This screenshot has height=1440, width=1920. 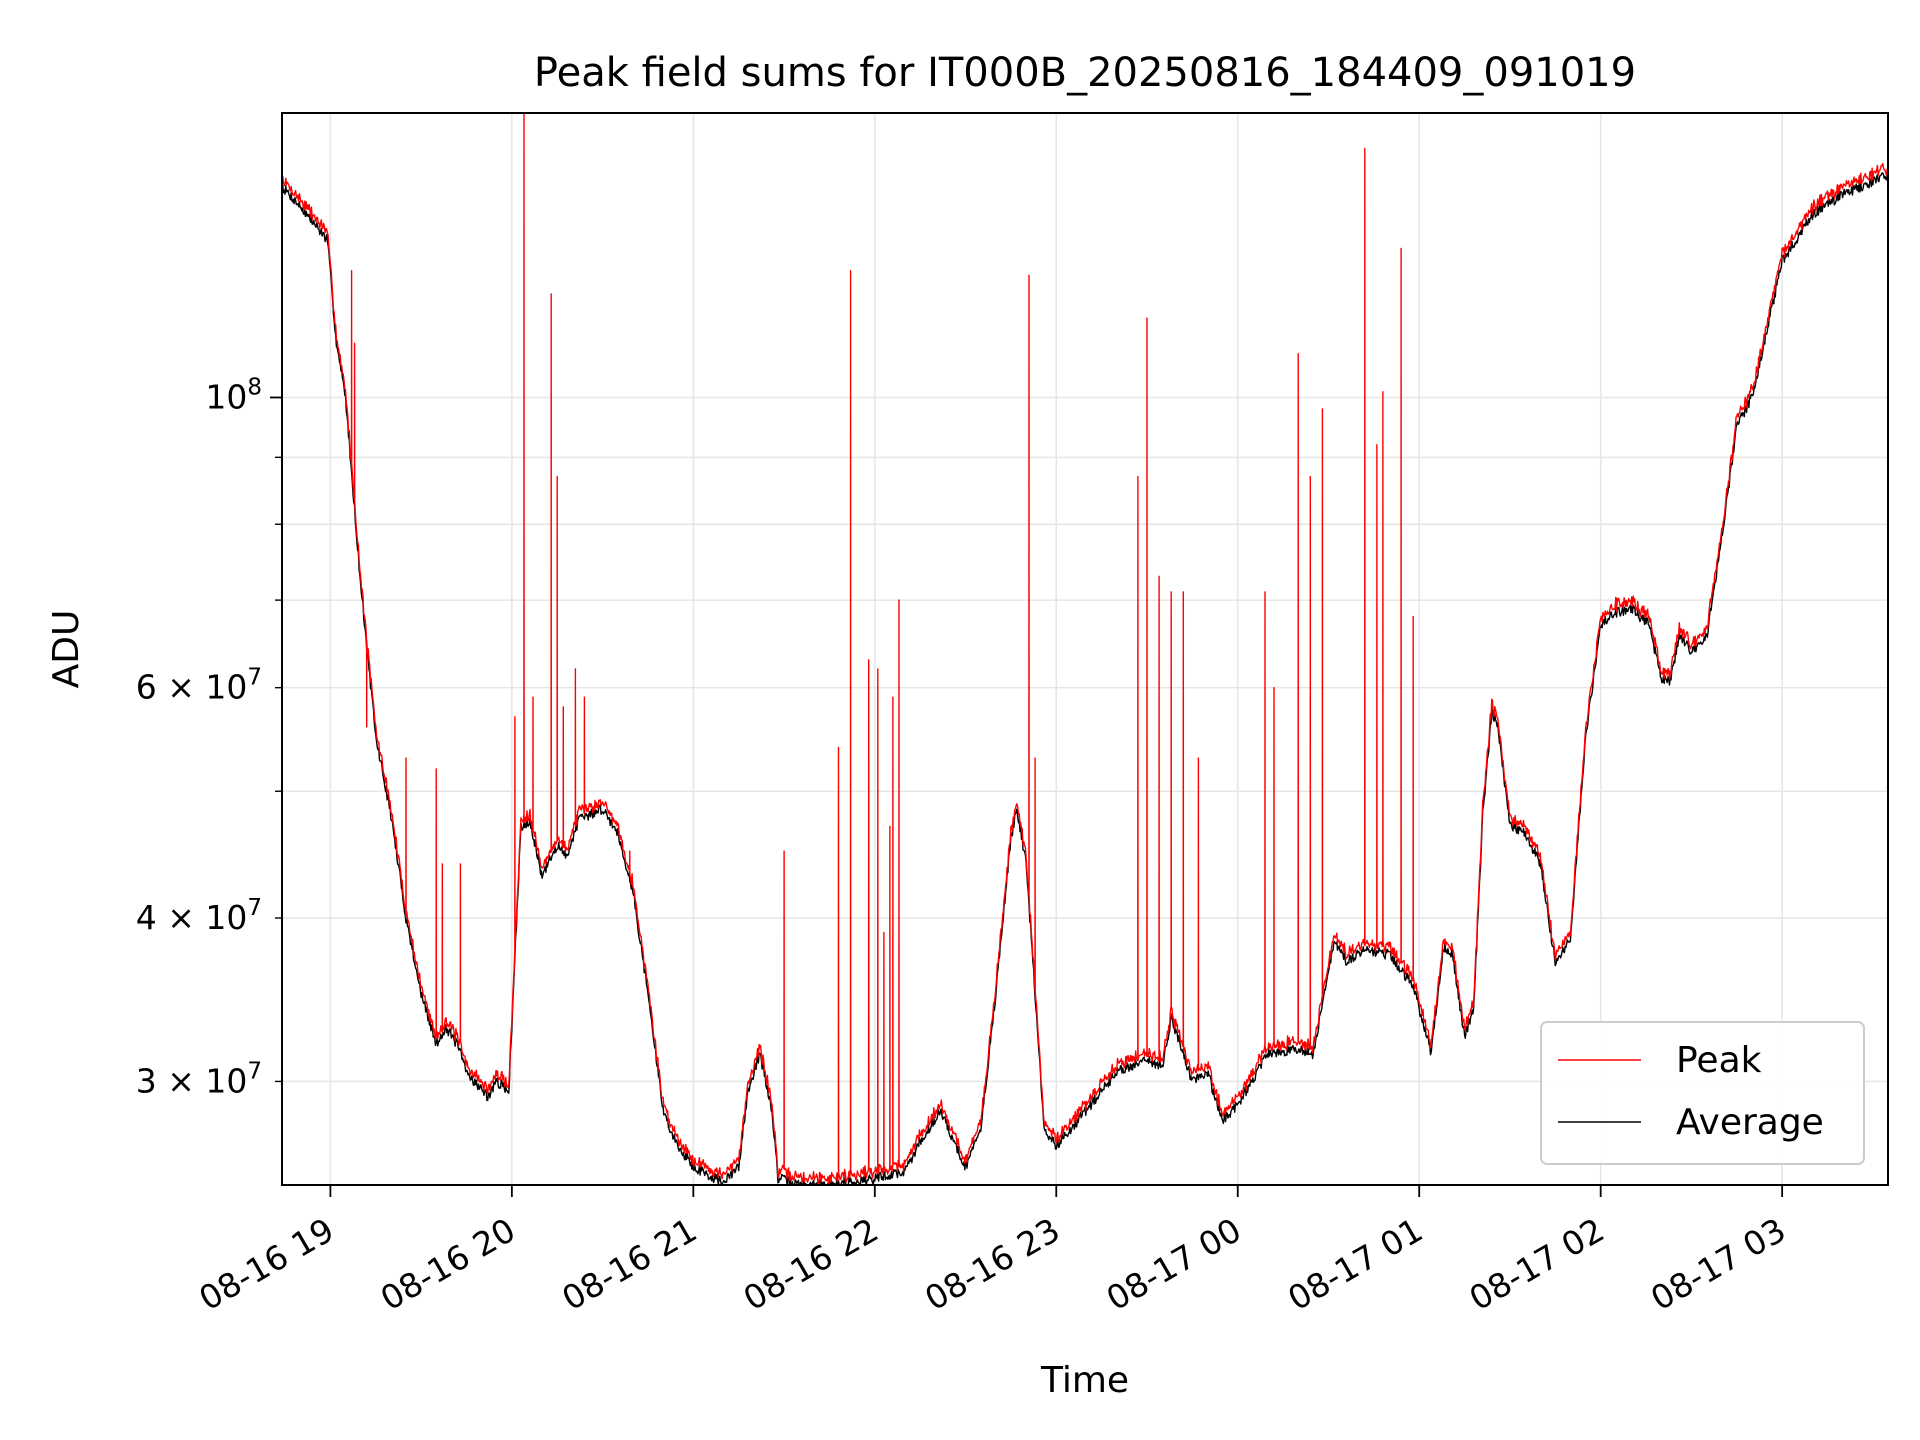 What do you see at coordinates (1750, 1122) in the screenshot?
I see `legend-average-label: Average` at bounding box center [1750, 1122].